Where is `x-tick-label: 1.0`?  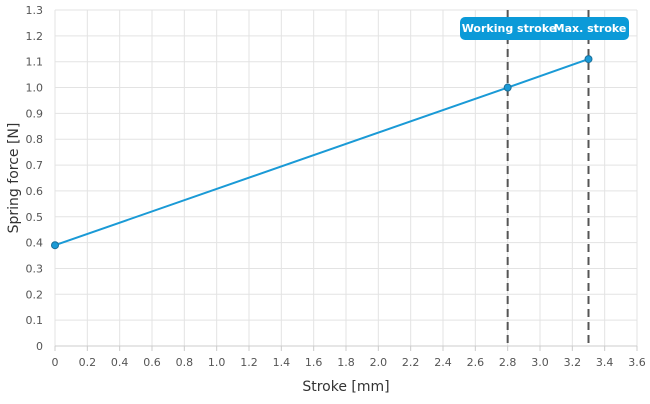 x-tick-label: 1.0 is located at coordinates (217, 362).